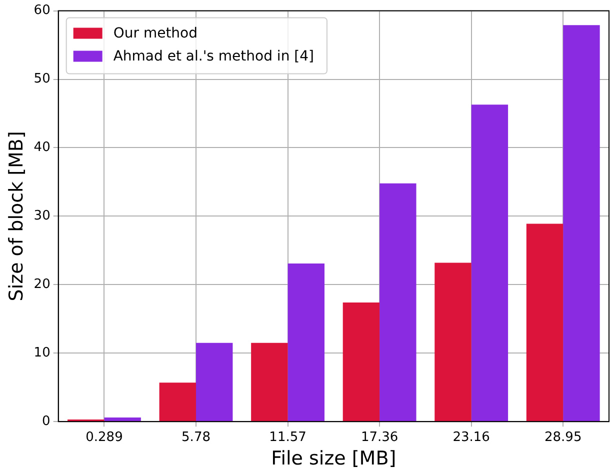  Describe the element at coordinates (104, 437) in the screenshot. I see `x-tick-label: 0.289` at that location.